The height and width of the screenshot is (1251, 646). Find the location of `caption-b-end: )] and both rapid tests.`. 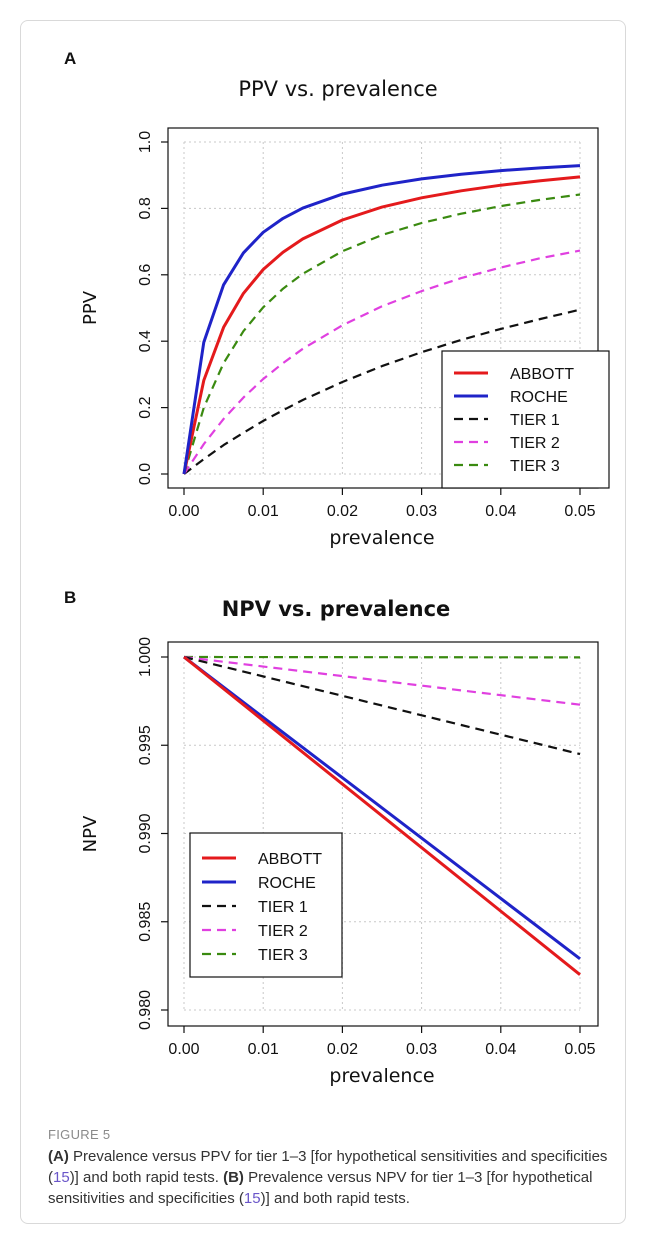

caption-b-end: )] and both rapid tests. is located at coordinates (335, 1198).